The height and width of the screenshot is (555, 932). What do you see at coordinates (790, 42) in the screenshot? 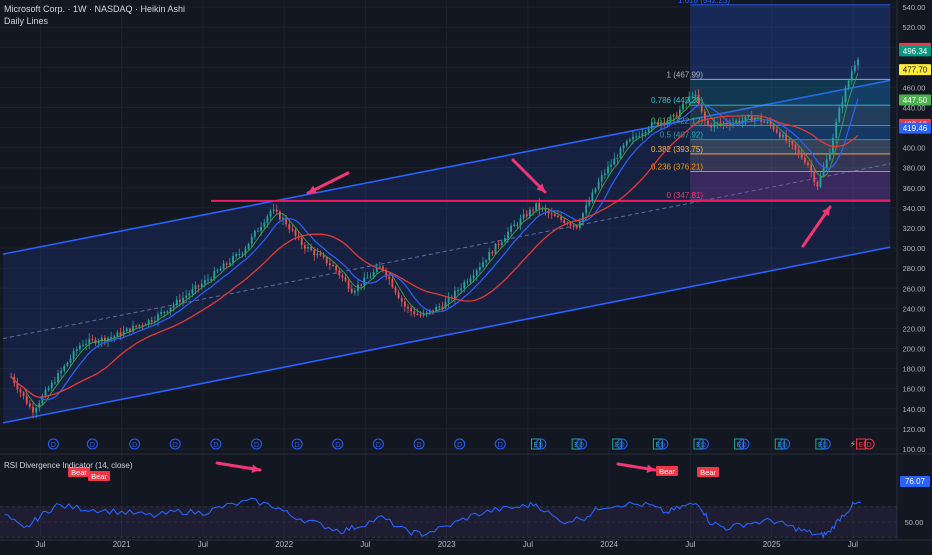
I see `fib-band` at bounding box center [790, 42].